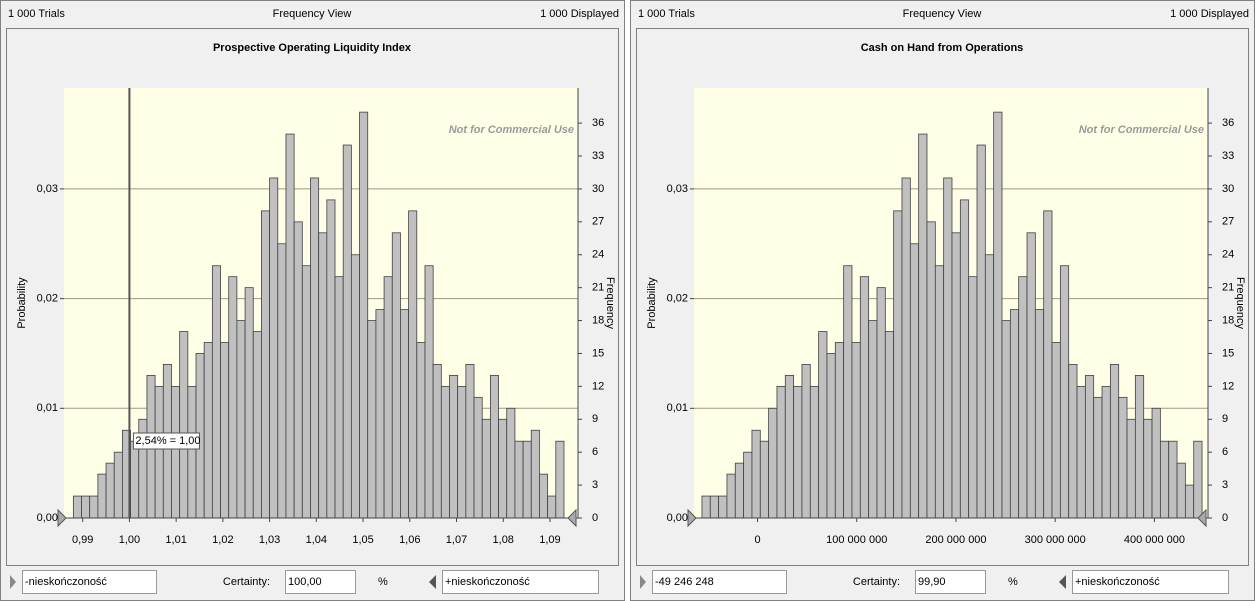  I want to click on x-tick-label: 1,09, so click(549, 540).